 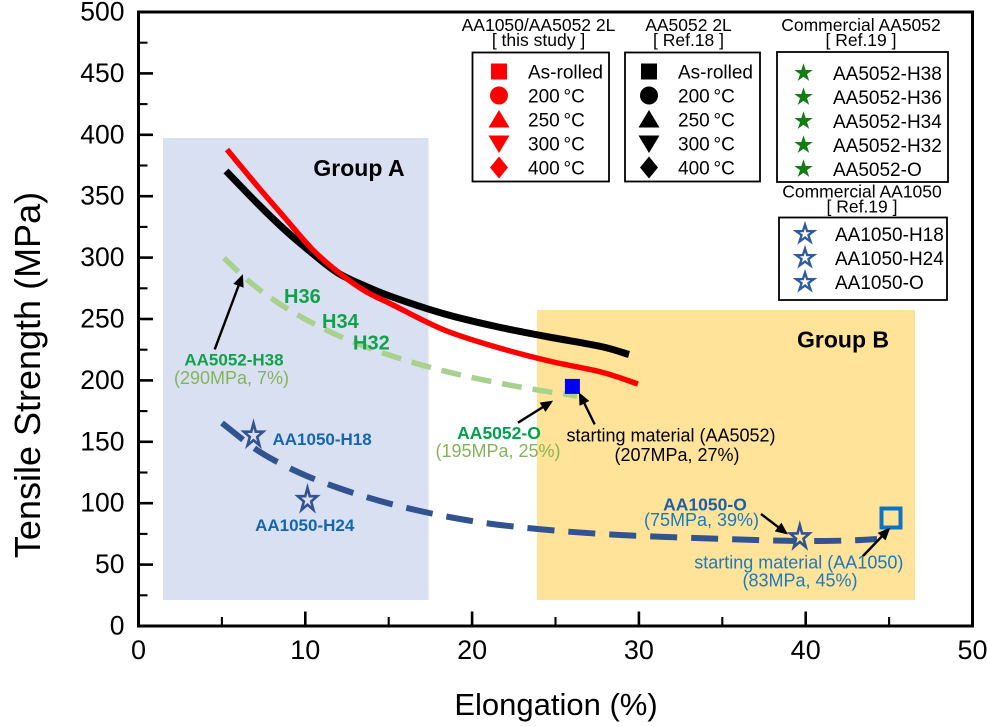 I want to click on svg-text: 100, so click(x=102, y=503).